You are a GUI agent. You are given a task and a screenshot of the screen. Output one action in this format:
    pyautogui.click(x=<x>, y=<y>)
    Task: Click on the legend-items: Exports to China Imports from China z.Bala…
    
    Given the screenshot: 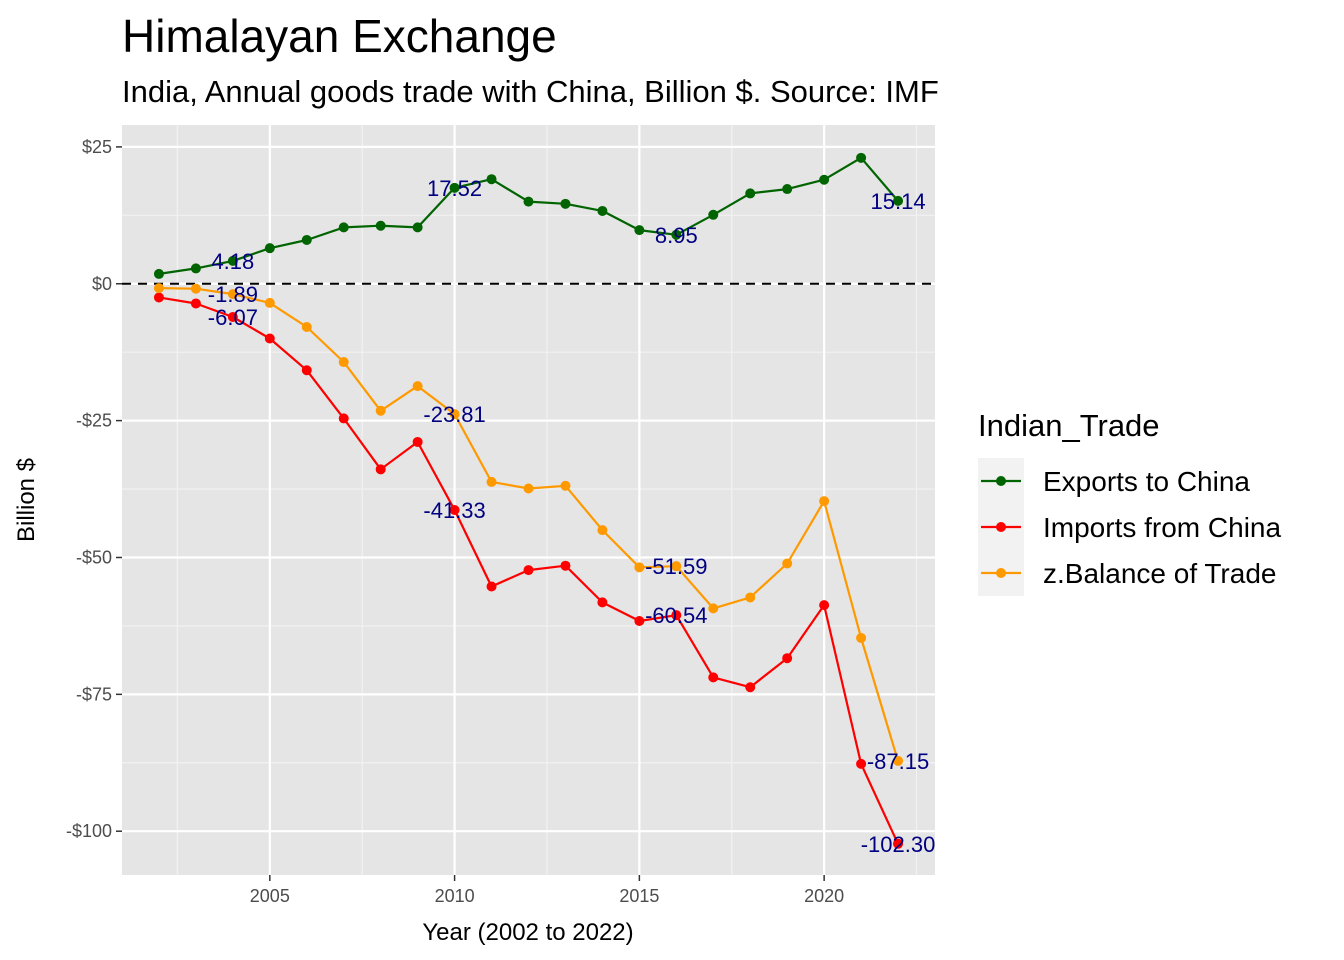 What is the action you would take?
    pyautogui.click(x=1131, y=527)
    